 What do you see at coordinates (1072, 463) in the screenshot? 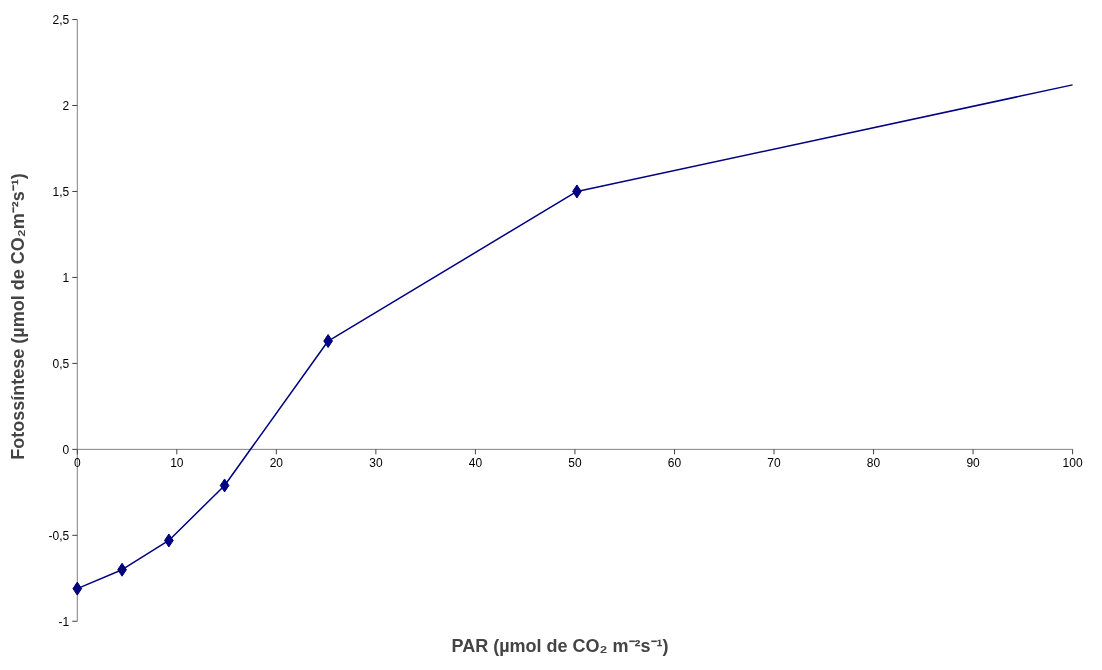
I see `x-tick-label: 100` at bounding box center [1072, 463].